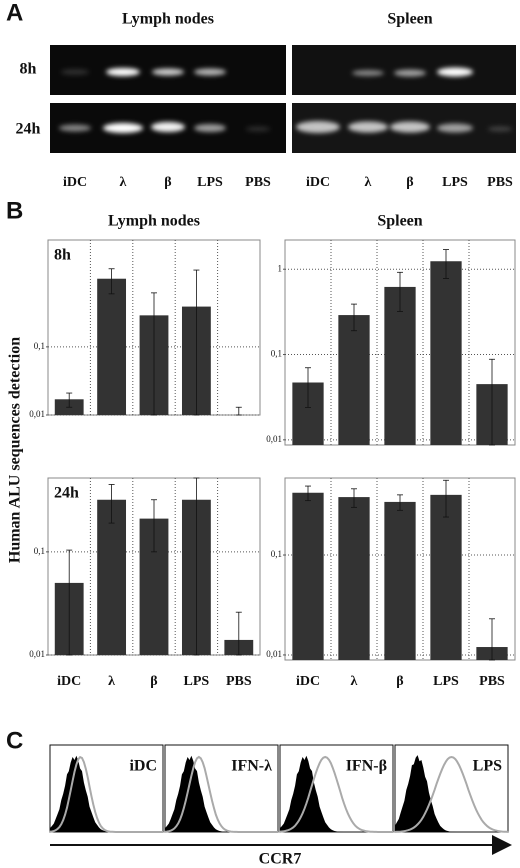 The height and width of the screenshot is (868, 520). What do you see at coordinates (280, 268) in the screenshot?
I see `y-tick-label: 1` at bounding box center [280, 268].